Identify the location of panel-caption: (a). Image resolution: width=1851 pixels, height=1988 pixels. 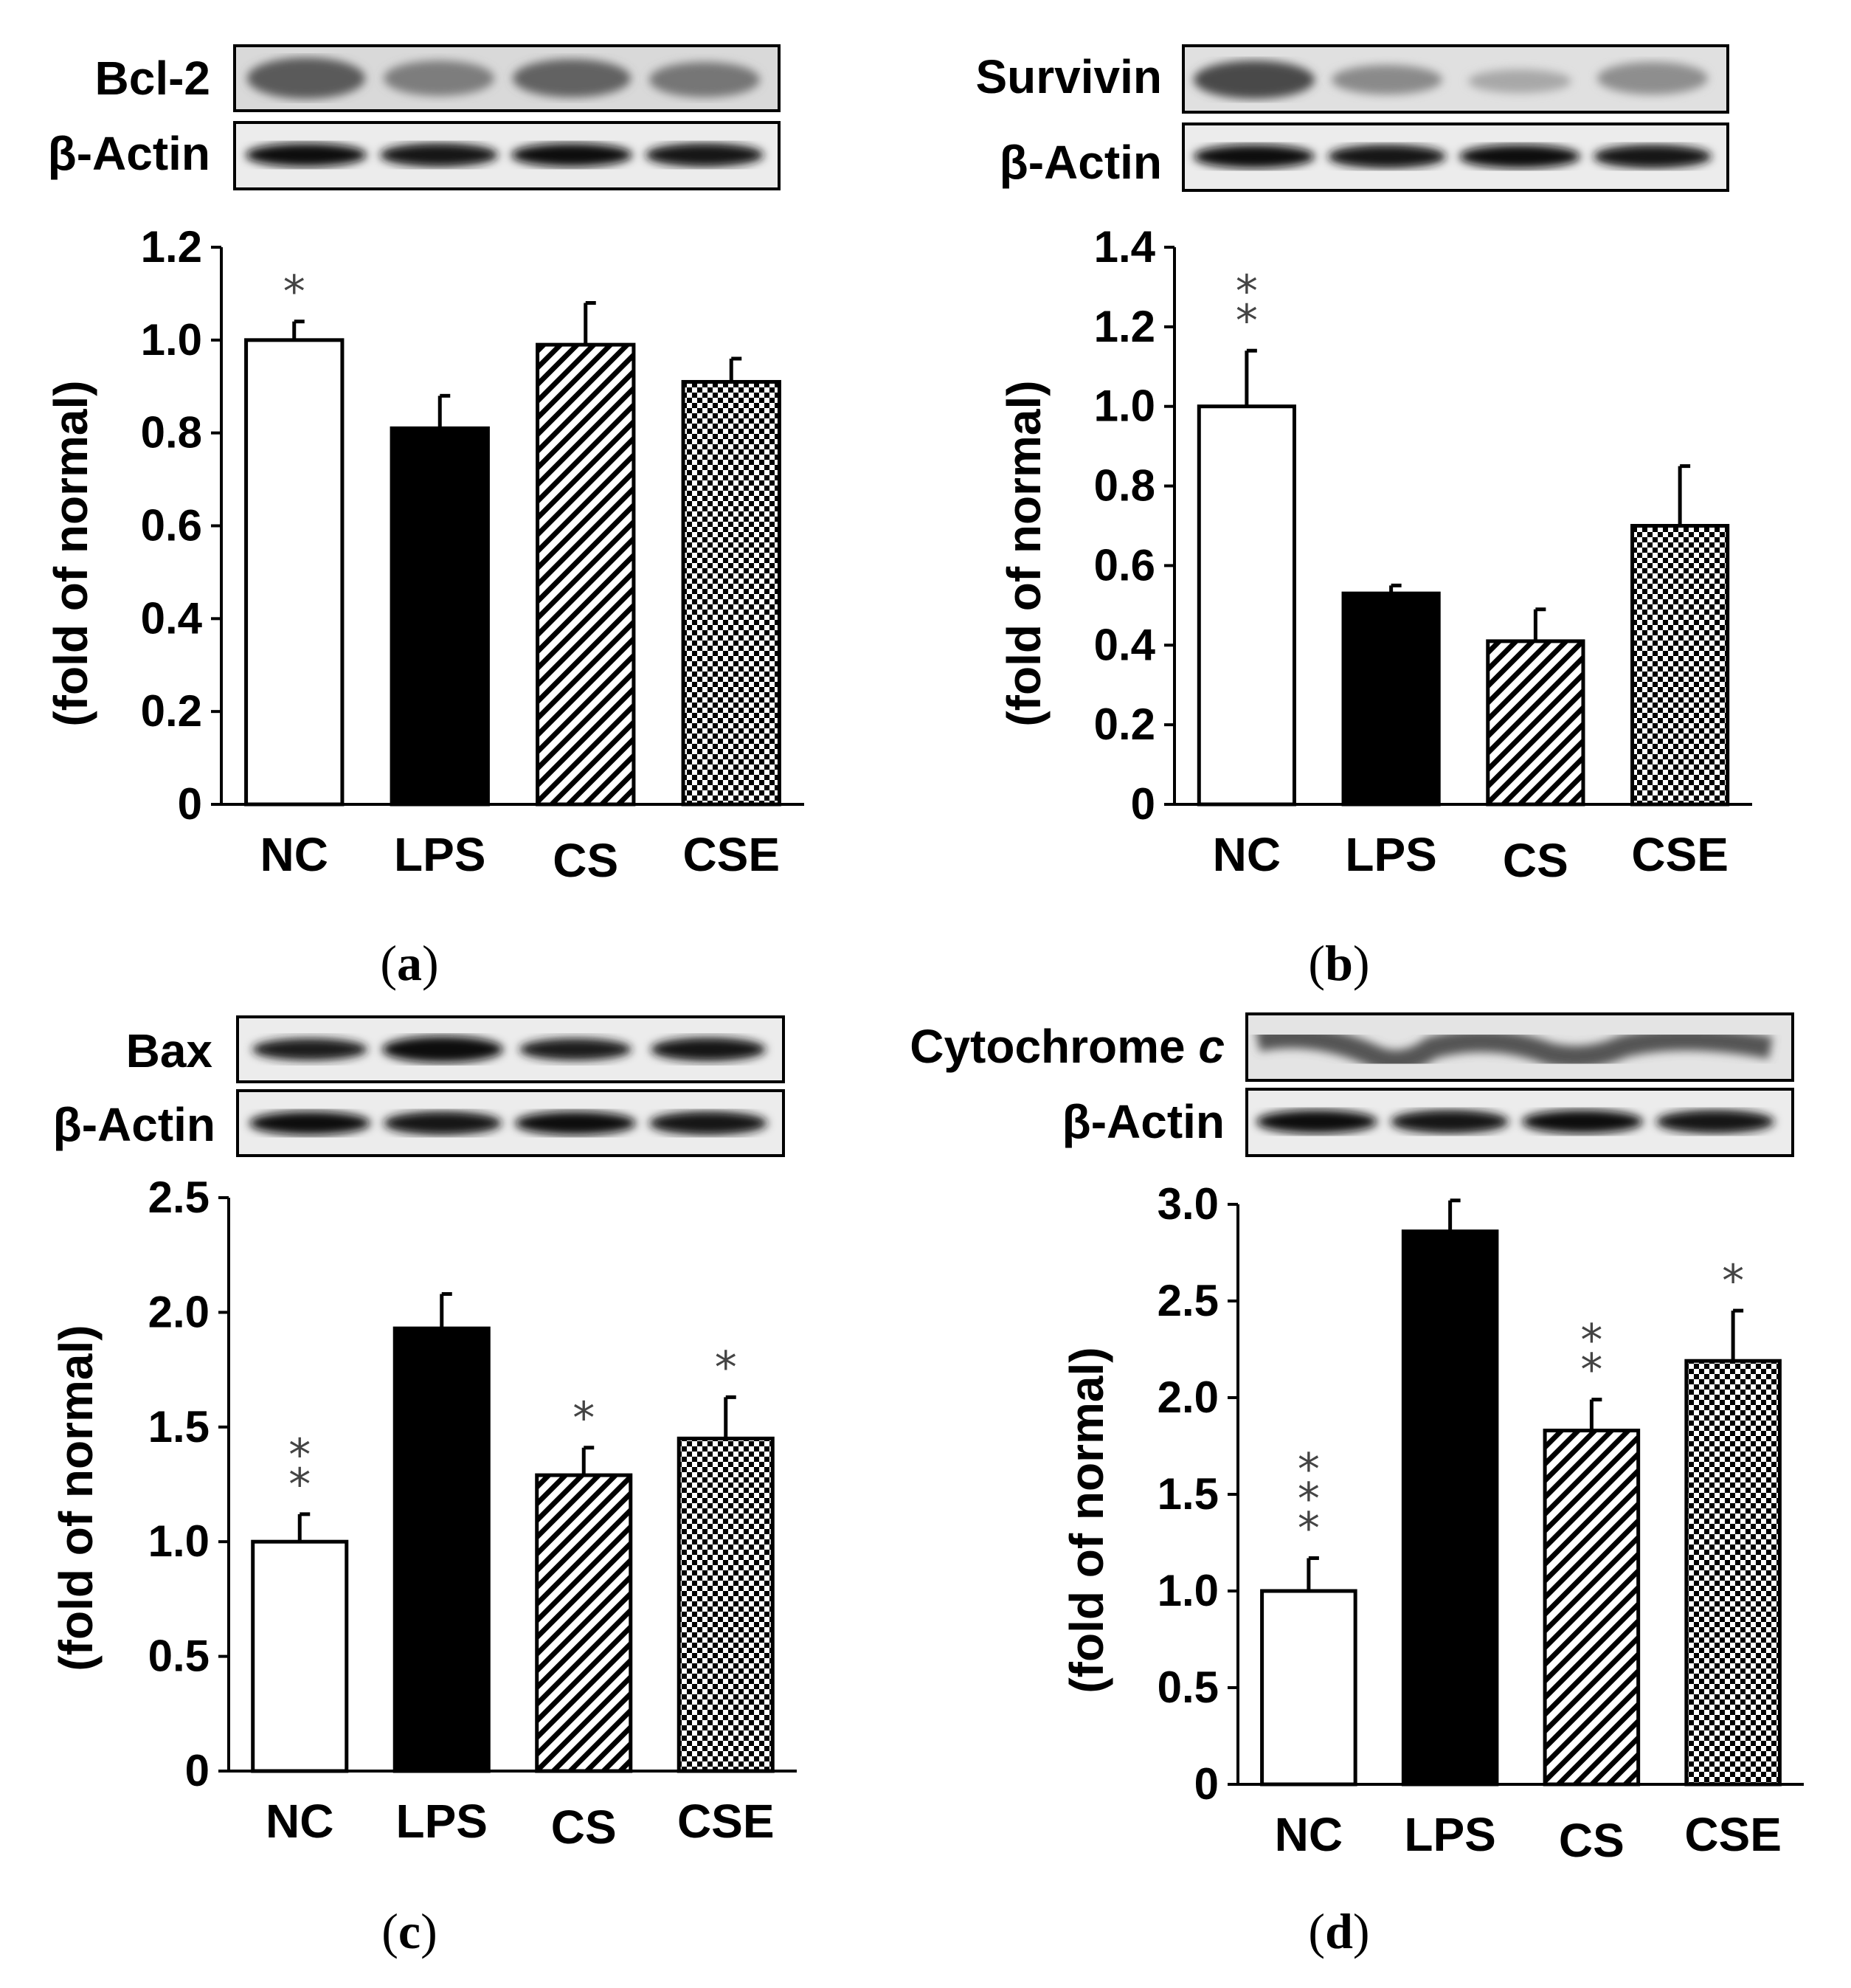
(409, 963).